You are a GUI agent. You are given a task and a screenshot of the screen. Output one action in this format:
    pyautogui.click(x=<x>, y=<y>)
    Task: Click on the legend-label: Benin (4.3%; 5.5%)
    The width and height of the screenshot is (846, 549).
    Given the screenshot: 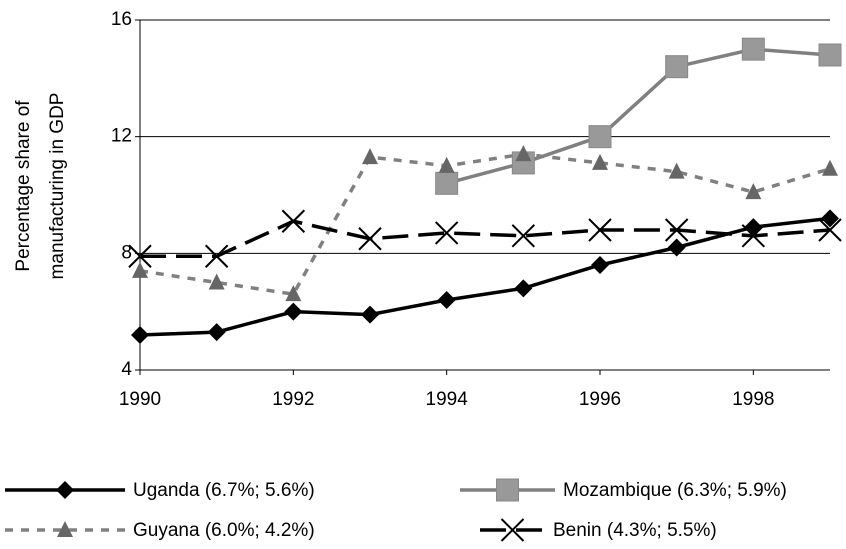 What is the action you would take?
    pyautogui.click(x=635, y=530)
    